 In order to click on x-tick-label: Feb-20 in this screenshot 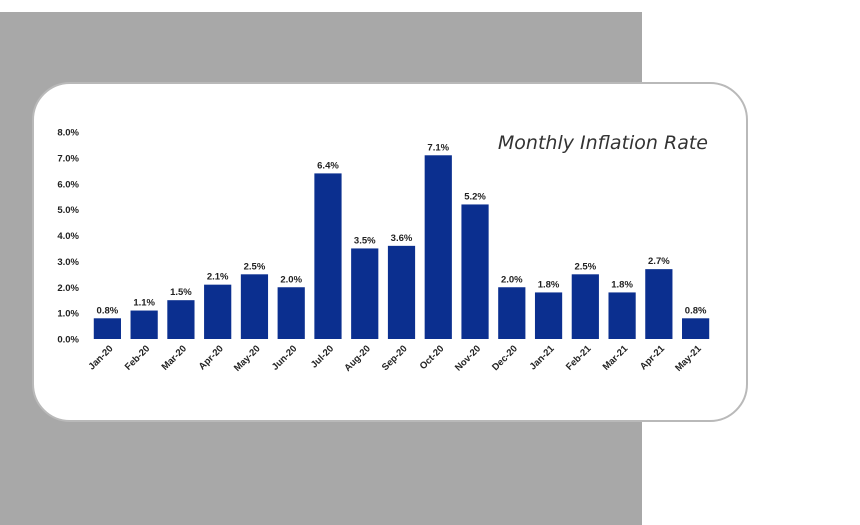, I will do `click(137, 357)`.